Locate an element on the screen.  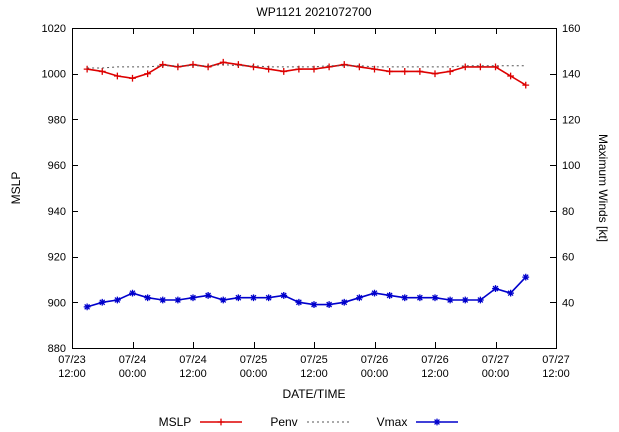
y-tick-label-right: 60 is located at coordinates (568, 258).